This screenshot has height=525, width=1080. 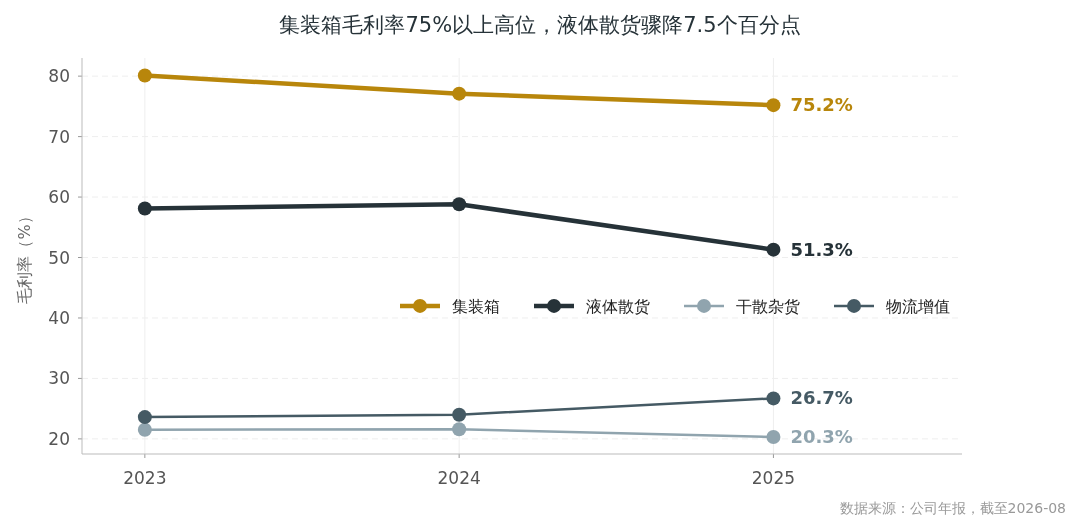 What do you see at coordinates (952, 508) in the screenshot?
I see `source-note: 数据来源：公司年报，截至2026-08` at bounding box center [952, 508].